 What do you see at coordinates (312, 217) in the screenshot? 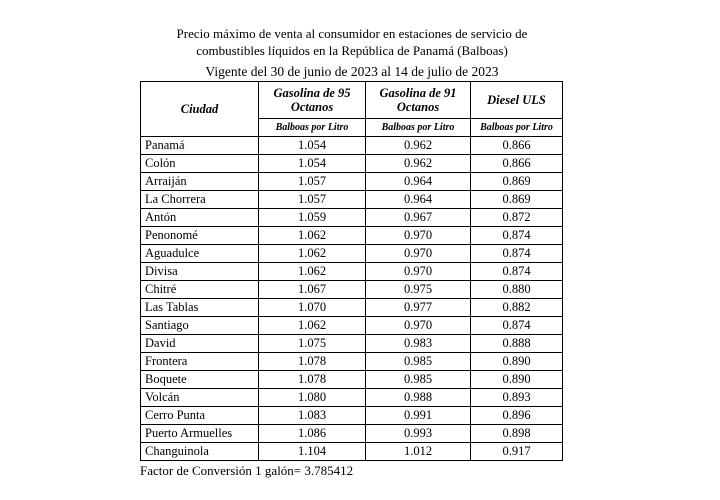
I see `price-cell: 1.059` at bounding box center [312, 217].